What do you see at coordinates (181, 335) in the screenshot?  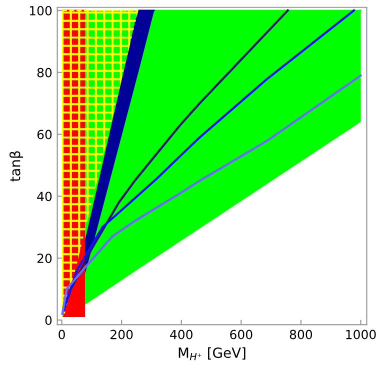 I see `x-tick-label: 400` at bounding box center [181, 335].